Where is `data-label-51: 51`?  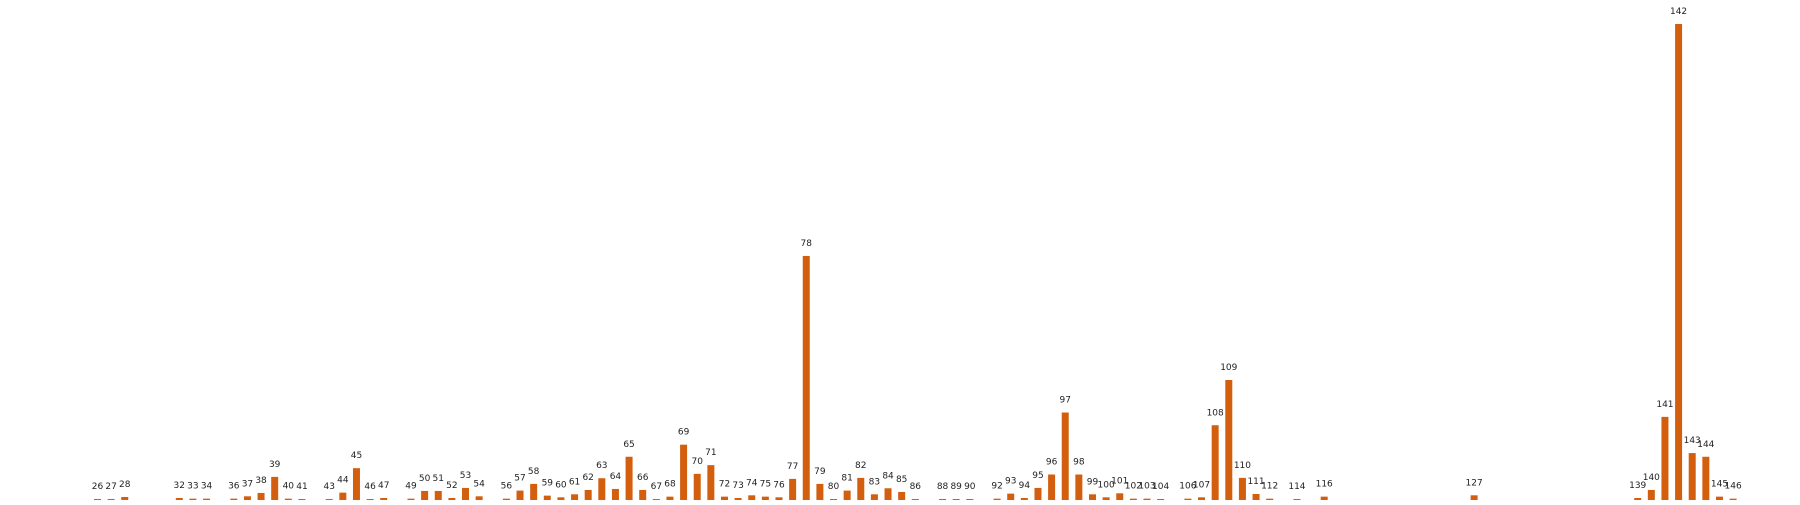 data-label-51: 51 is located at coordinates (438, 479).